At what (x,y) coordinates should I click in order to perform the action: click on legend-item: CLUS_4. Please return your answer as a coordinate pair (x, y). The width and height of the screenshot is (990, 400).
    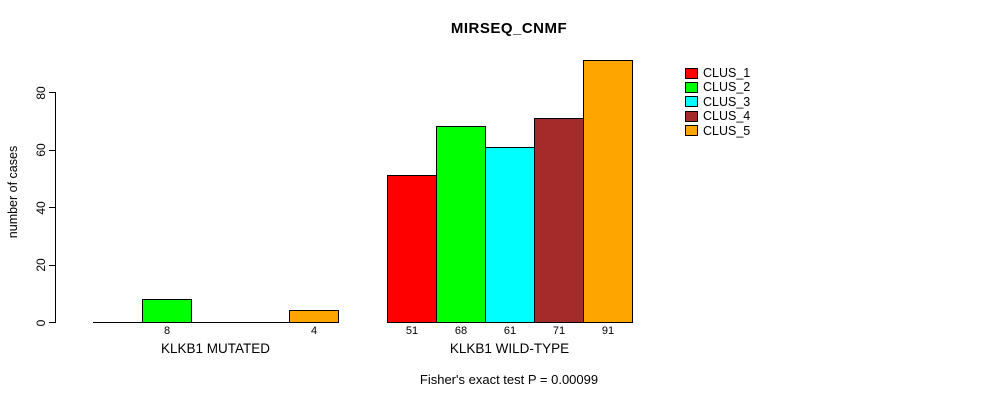
    Looking at the image, I should click on (717, 116).